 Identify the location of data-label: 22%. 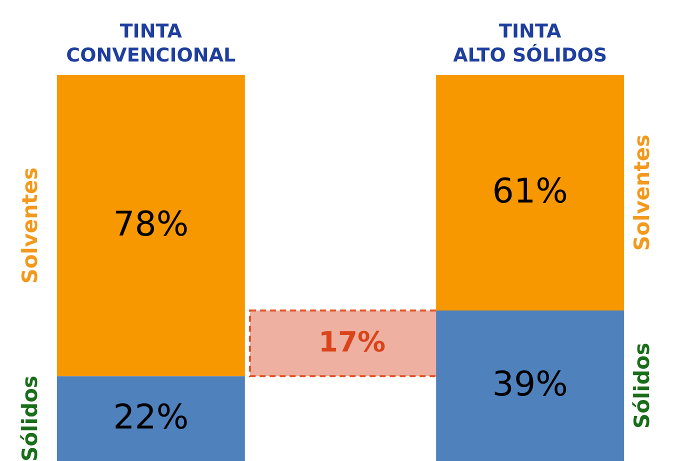
(151, 418).